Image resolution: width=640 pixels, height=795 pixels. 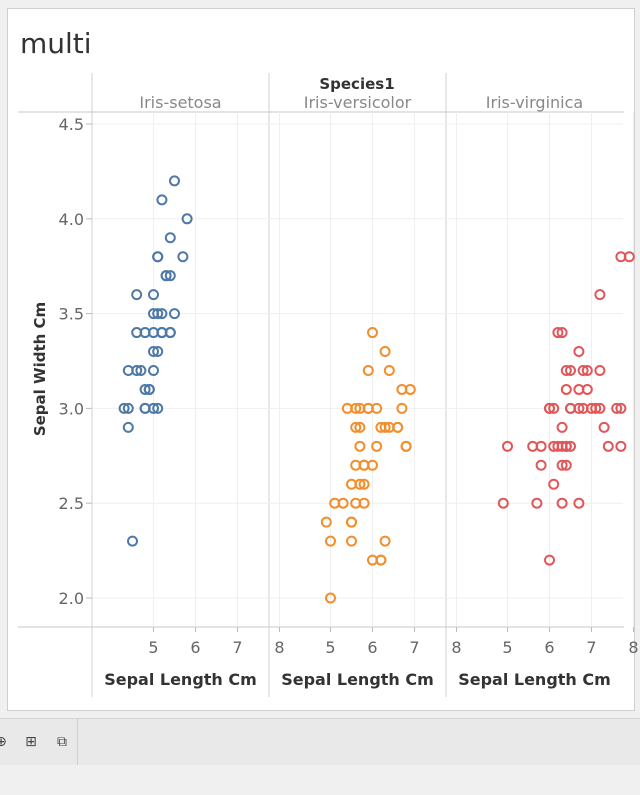 What do you see at coordinates (320, 780) in the screenshot?
I see `status-bar` at bounding box center [320, 780].